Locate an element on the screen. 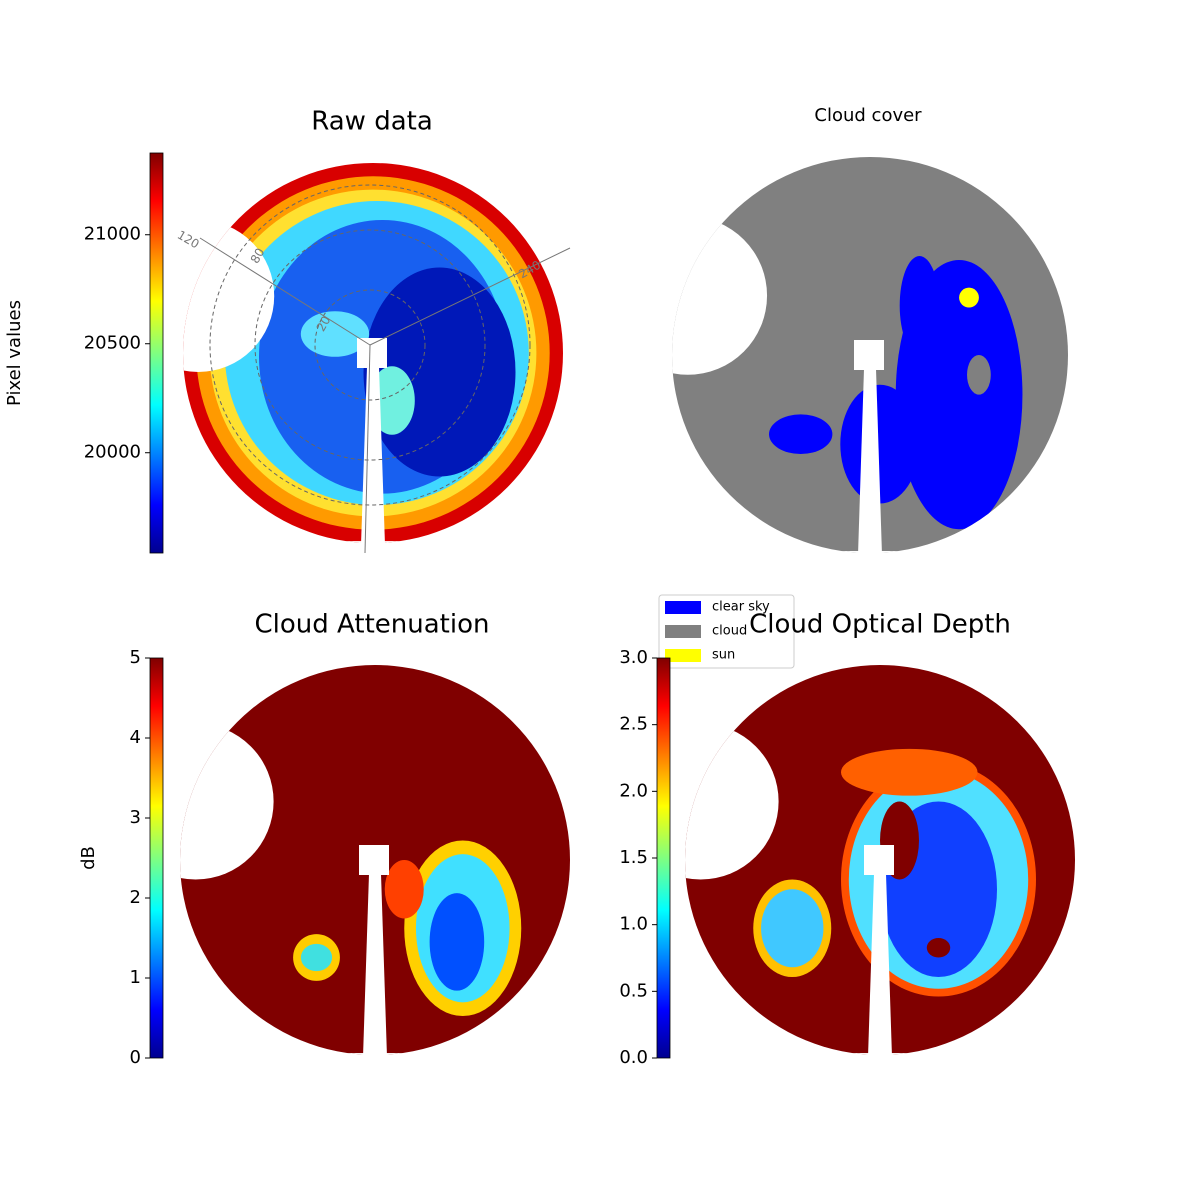 The width and height of the screenshot is (1200, 1204). colorbar-tick-label: 2.0 is located at coordinates (633, 790).